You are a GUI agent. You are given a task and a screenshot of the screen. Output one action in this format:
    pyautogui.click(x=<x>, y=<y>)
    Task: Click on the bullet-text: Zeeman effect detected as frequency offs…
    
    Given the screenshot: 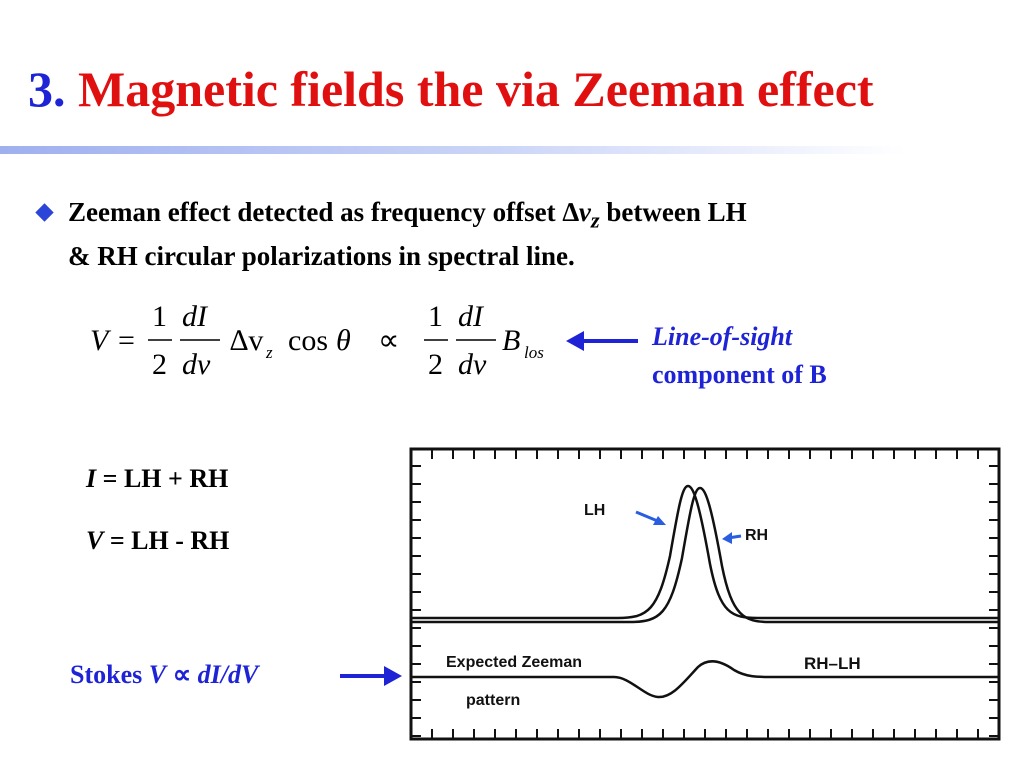 What is the action you would take?
    pyautogui.click(x=518, y=234)
    